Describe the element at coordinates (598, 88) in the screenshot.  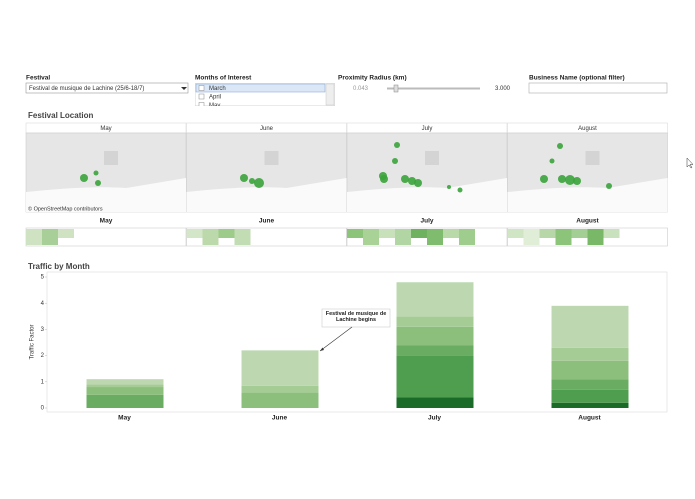
I see `text-input` at that location.